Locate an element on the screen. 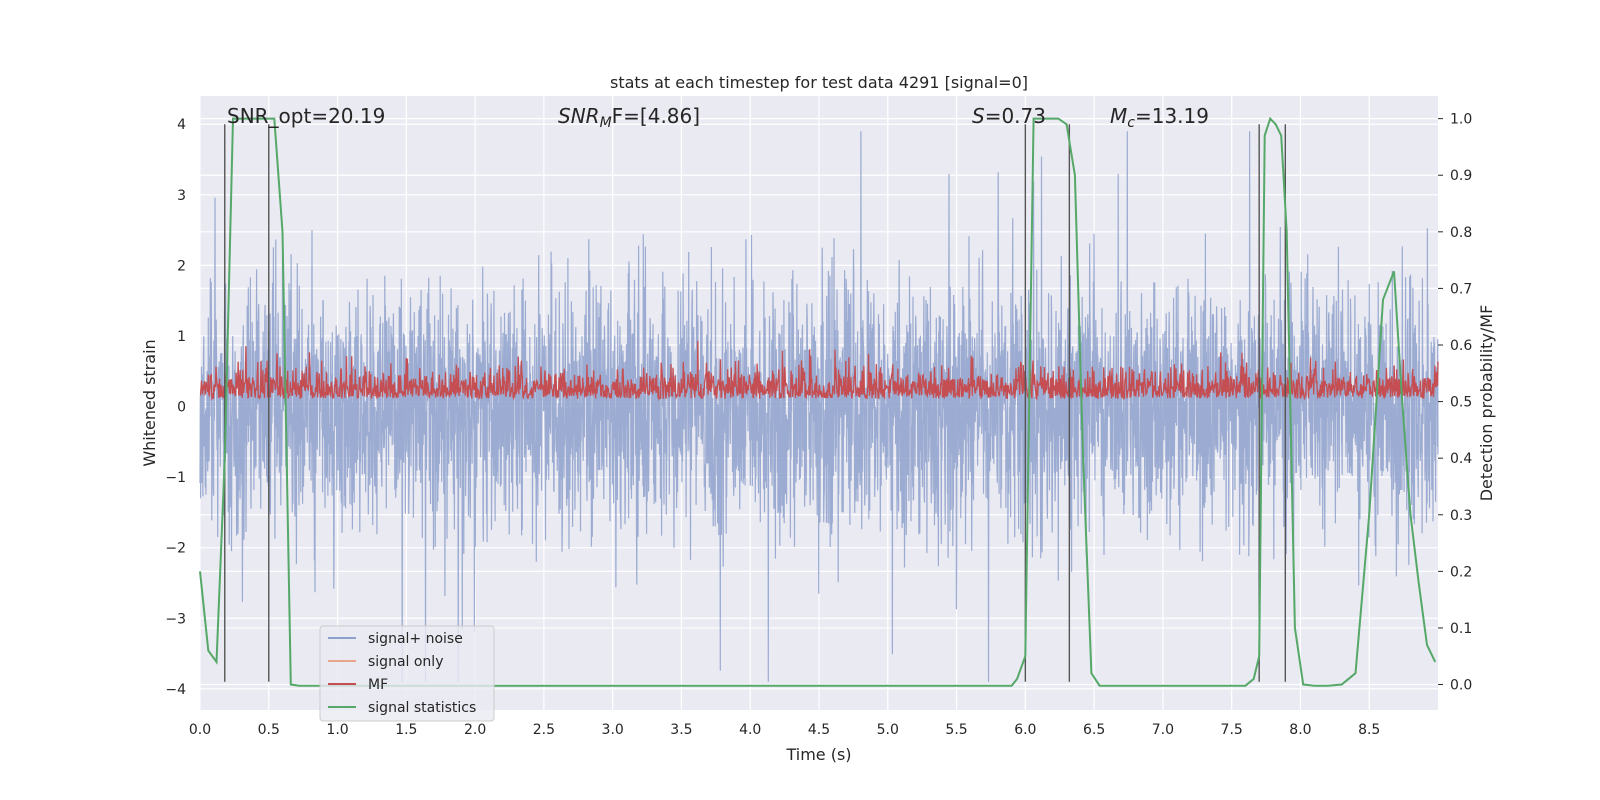 Image resolution: width=1600 pixels, height=800 pixels. y-right-tick-label: 0.1 is located at coordinates (1461, 629).